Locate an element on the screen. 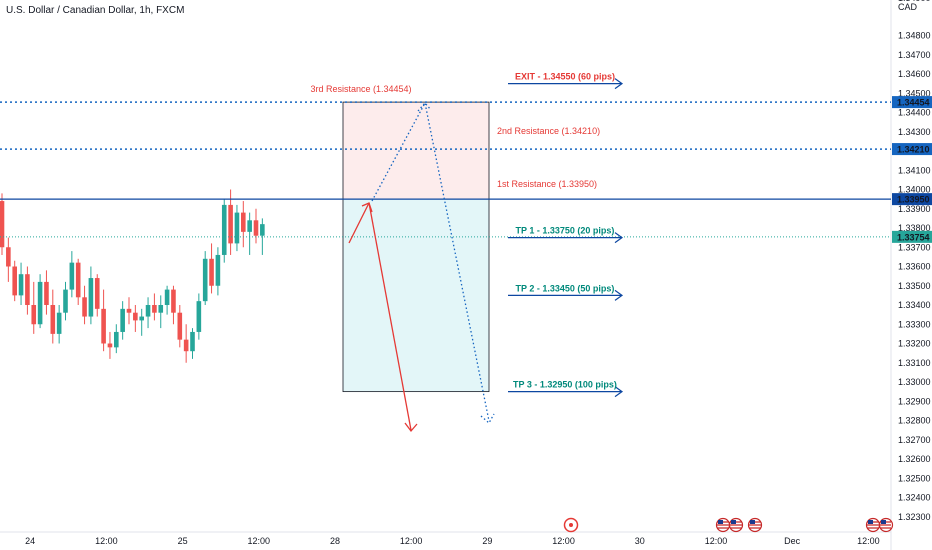 The height and width of the screenshot is (550, 932). price-tick: 1.33400 is located at coordinates (914, 305).